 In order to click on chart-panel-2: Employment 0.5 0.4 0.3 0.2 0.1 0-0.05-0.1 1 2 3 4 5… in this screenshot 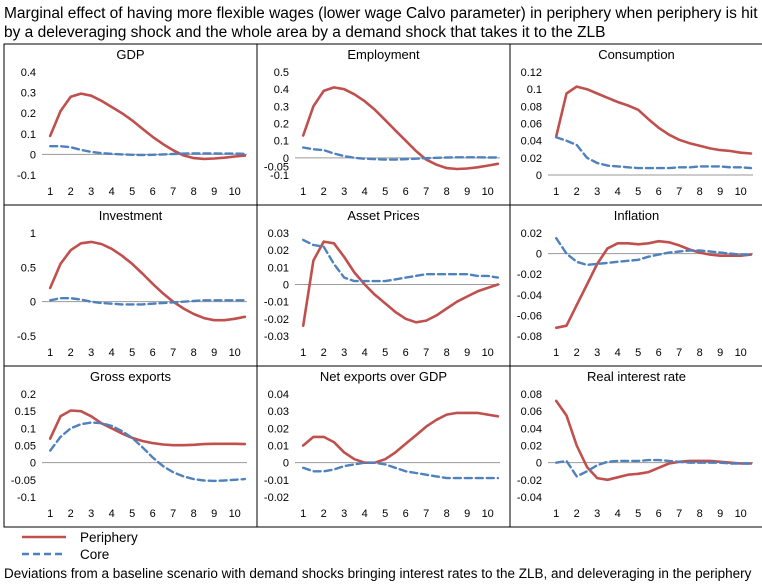, I will do `click(383, 124)`.